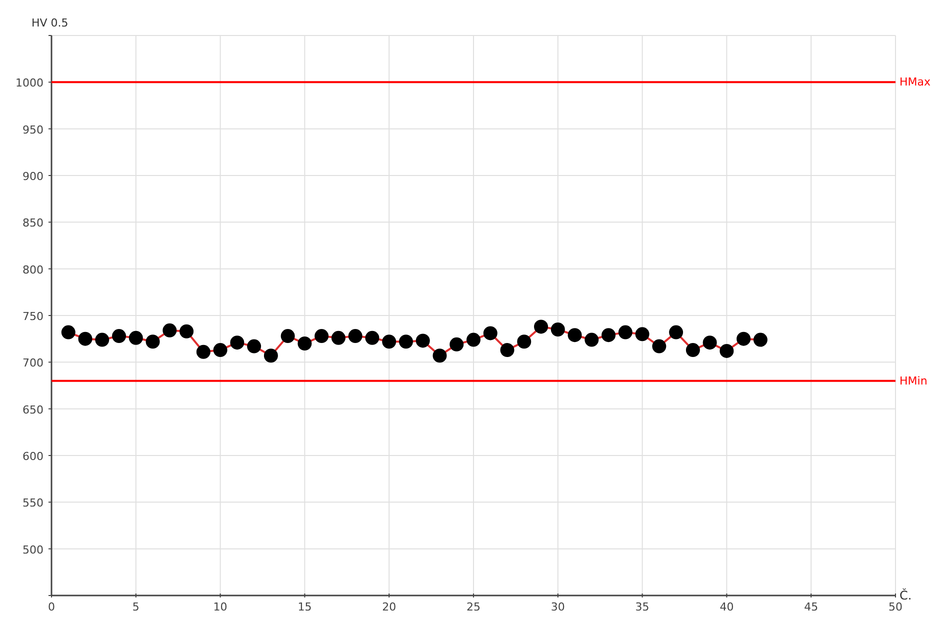  I want to click on y-tick-label: 600, so click(33, 456).